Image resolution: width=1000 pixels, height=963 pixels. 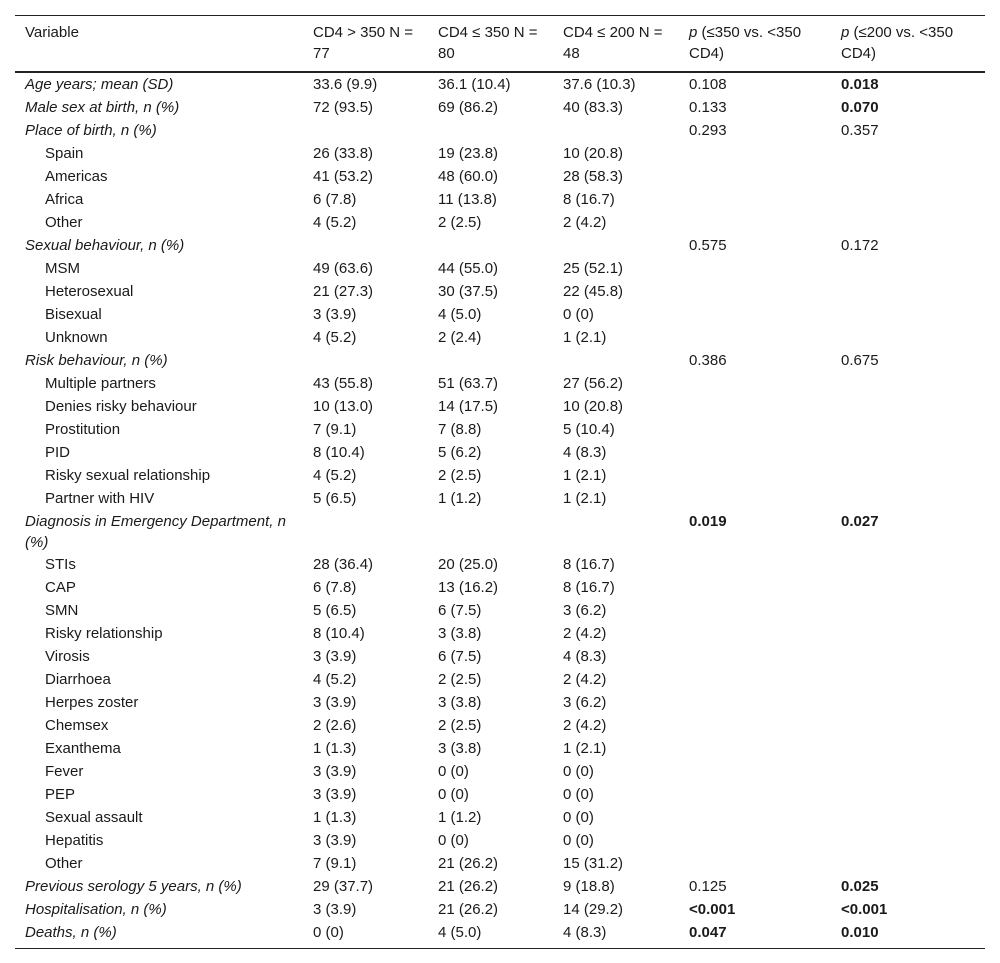 I want to click on cell-value: 10 (20.8), so click(x=593, y=406).